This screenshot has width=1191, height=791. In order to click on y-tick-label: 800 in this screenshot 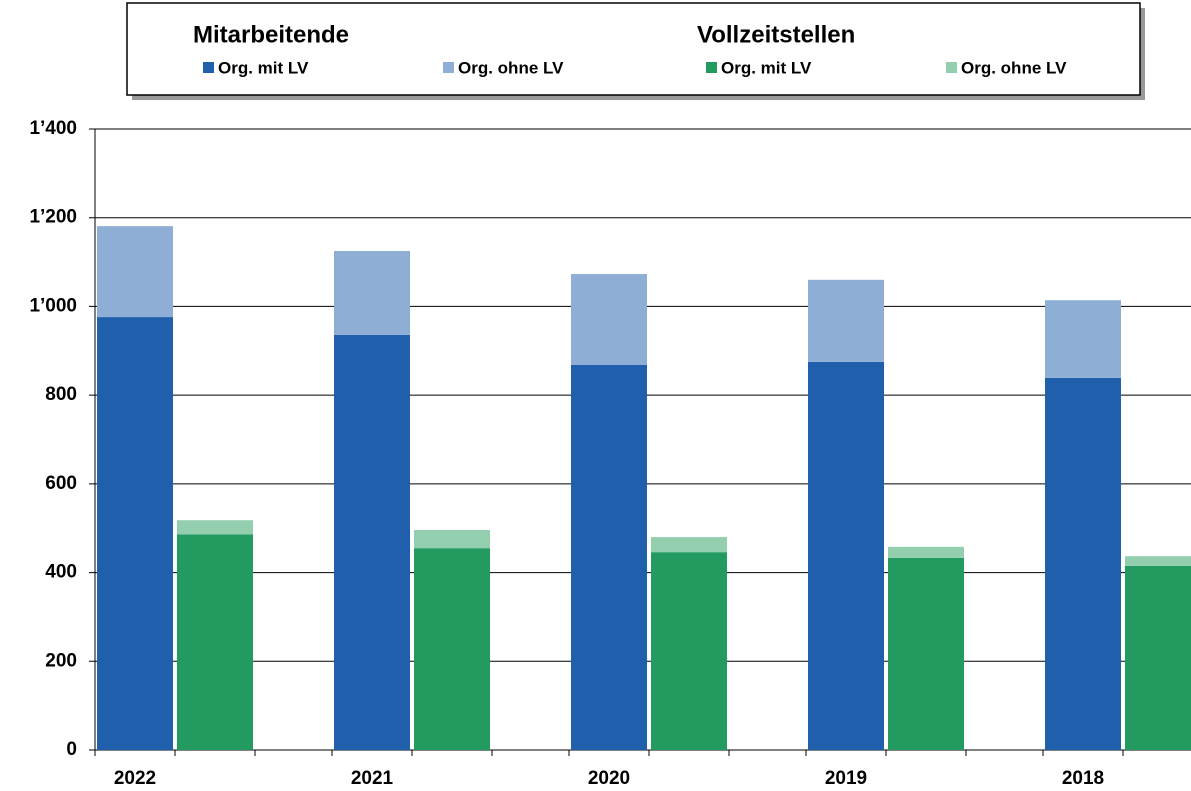, I will do `click(61, 394)`.